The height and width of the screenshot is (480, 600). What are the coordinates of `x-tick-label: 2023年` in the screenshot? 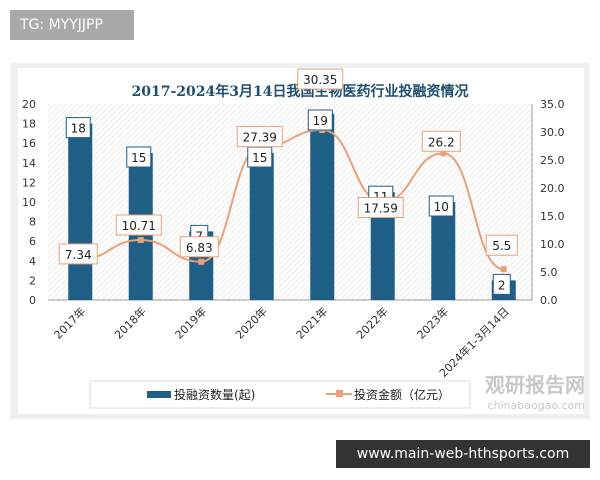 It's located at (432, 322).